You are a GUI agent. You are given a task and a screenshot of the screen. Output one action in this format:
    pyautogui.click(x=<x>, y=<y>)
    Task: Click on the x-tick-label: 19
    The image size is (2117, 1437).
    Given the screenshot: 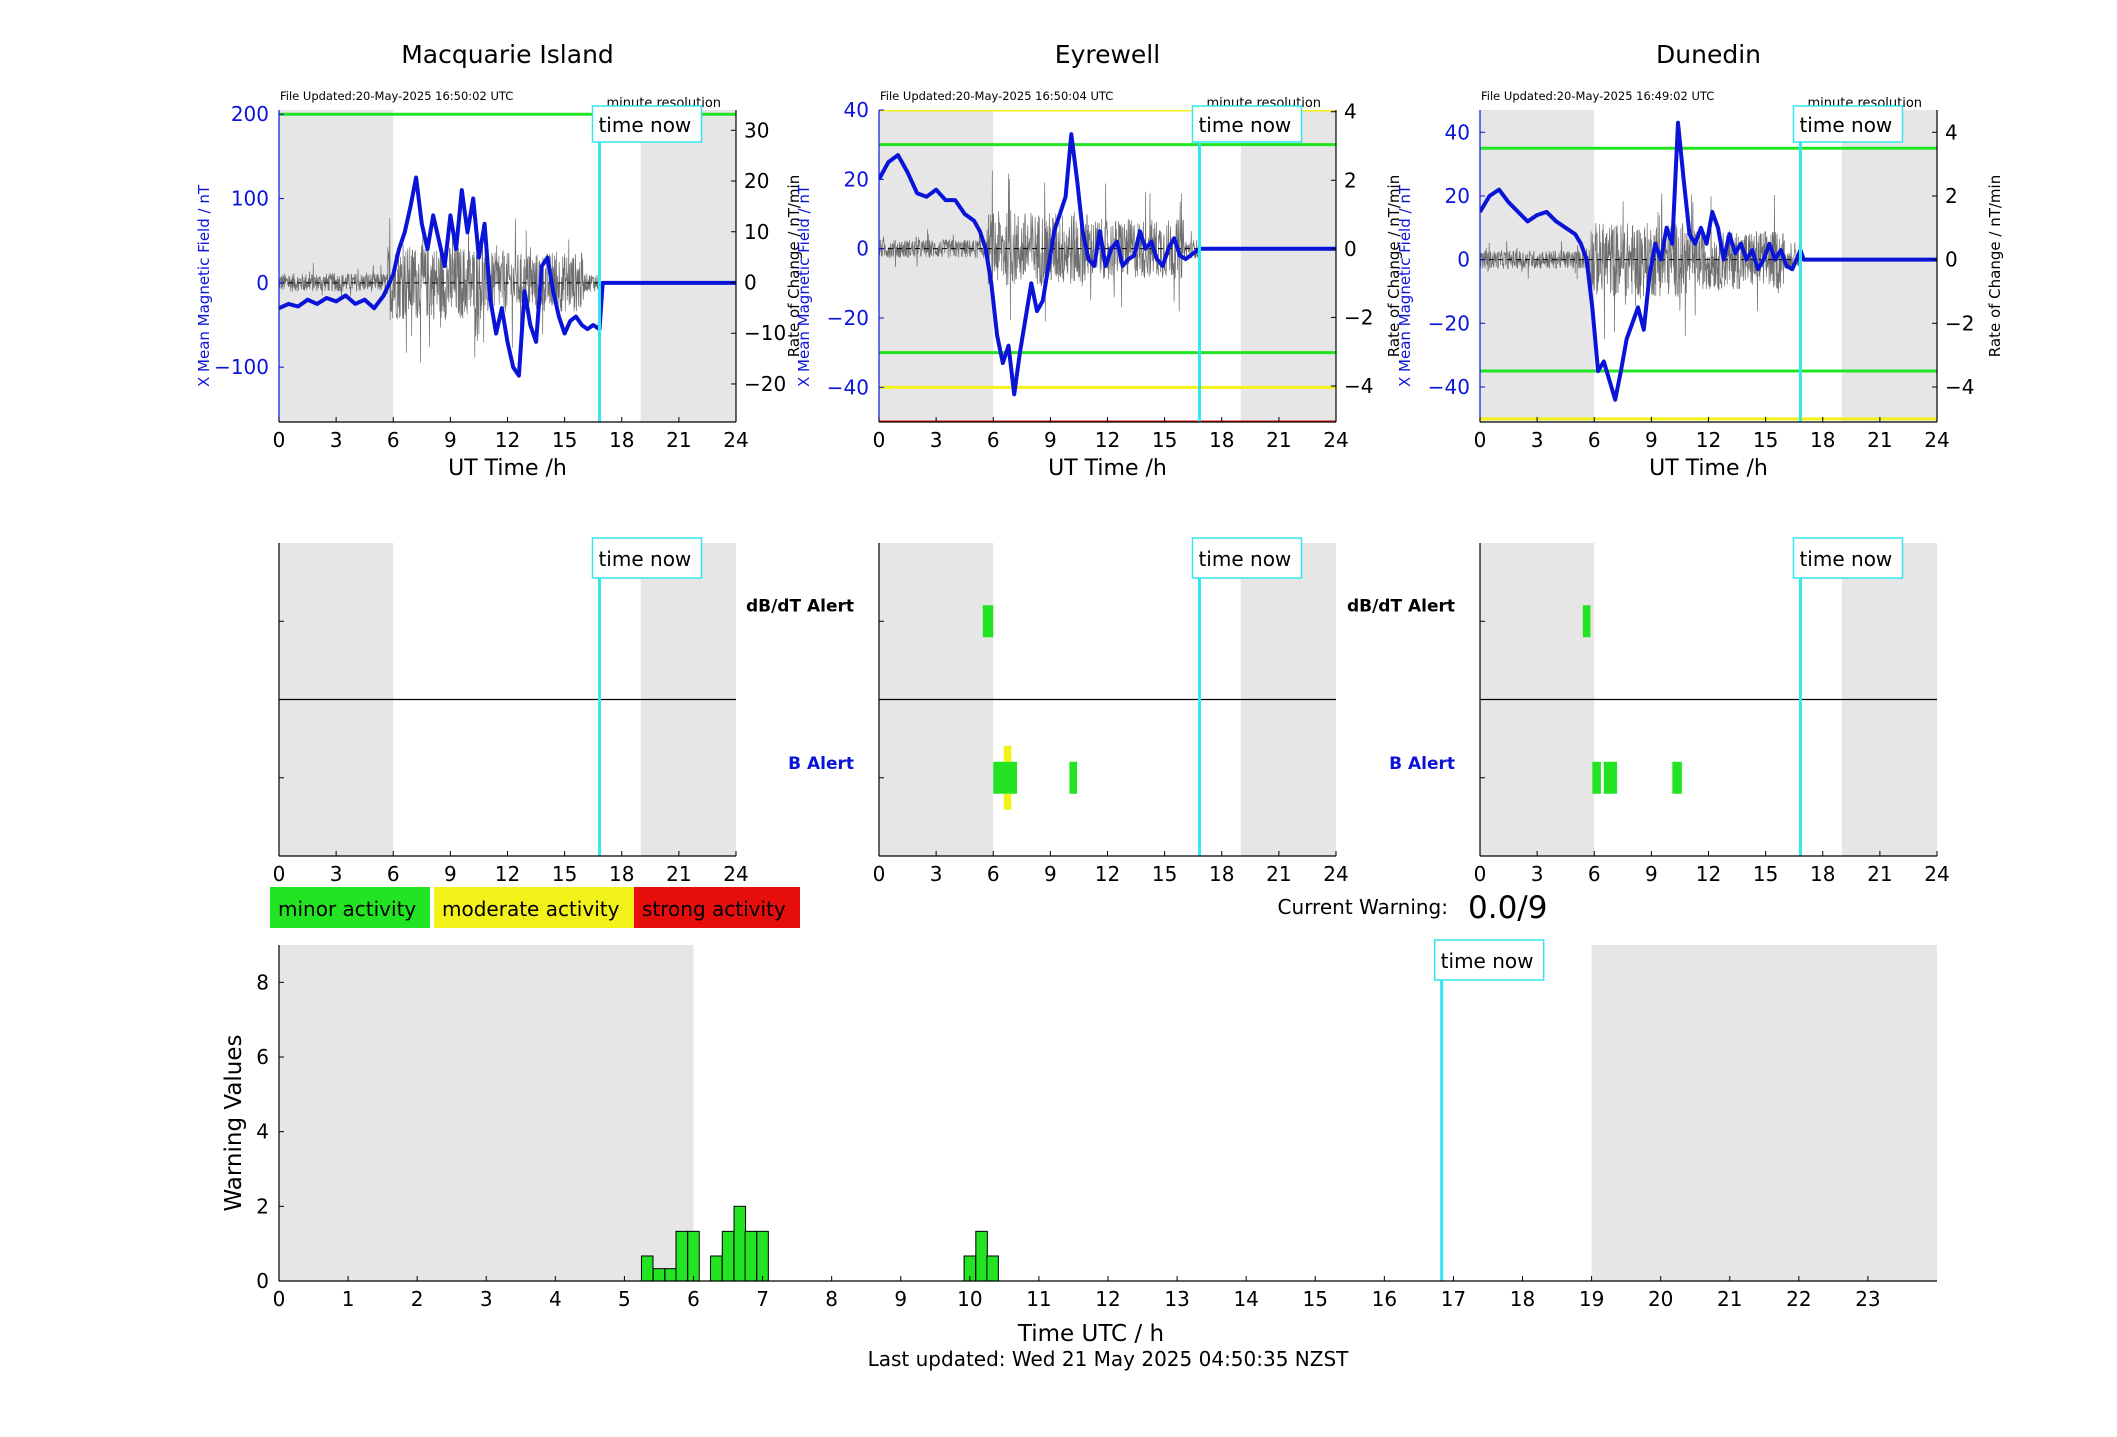 What is the action you would take?
    pyautogui.click(x=1591, y=1299)
    